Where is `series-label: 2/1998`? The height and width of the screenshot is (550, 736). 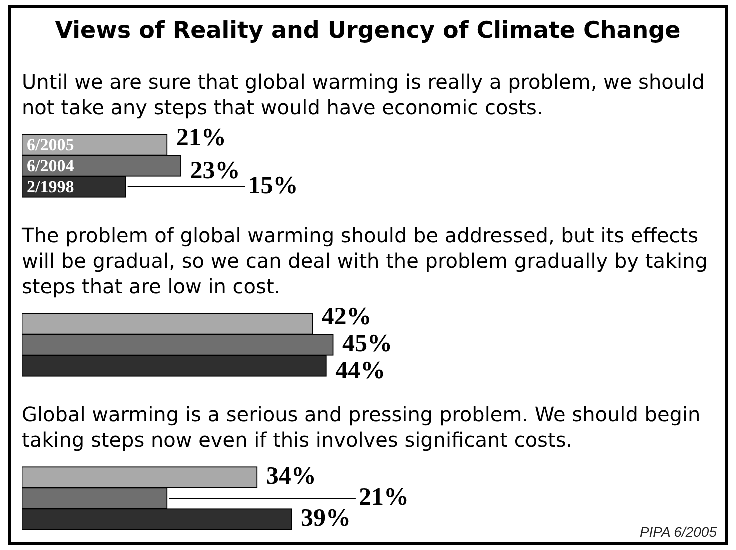
series-label: 2/1998 is located at coordinates (50, 186).